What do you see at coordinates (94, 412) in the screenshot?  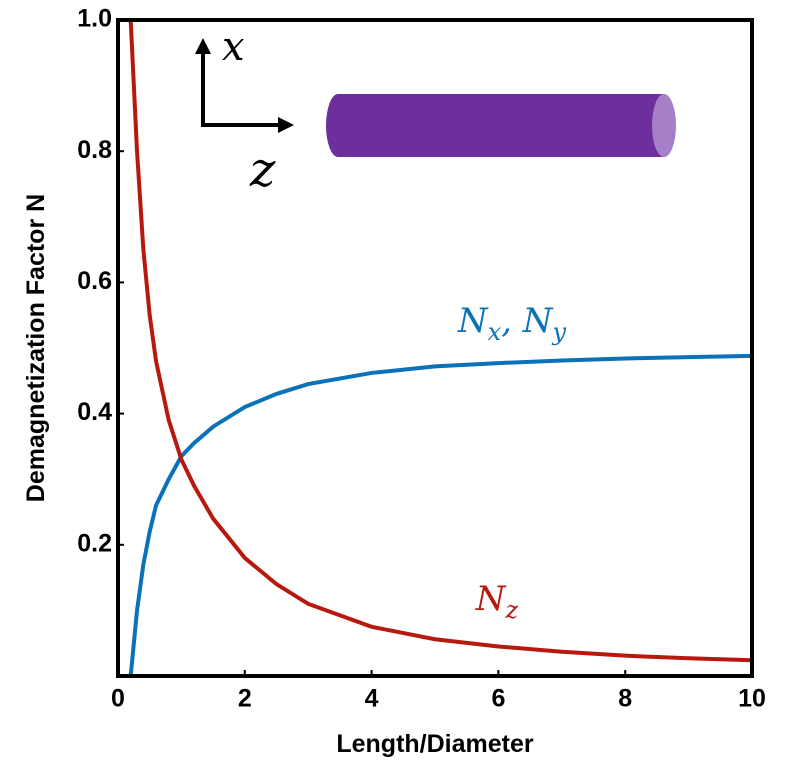 I see `y-tick-label: 0.4` at bounding box center [94, 412].